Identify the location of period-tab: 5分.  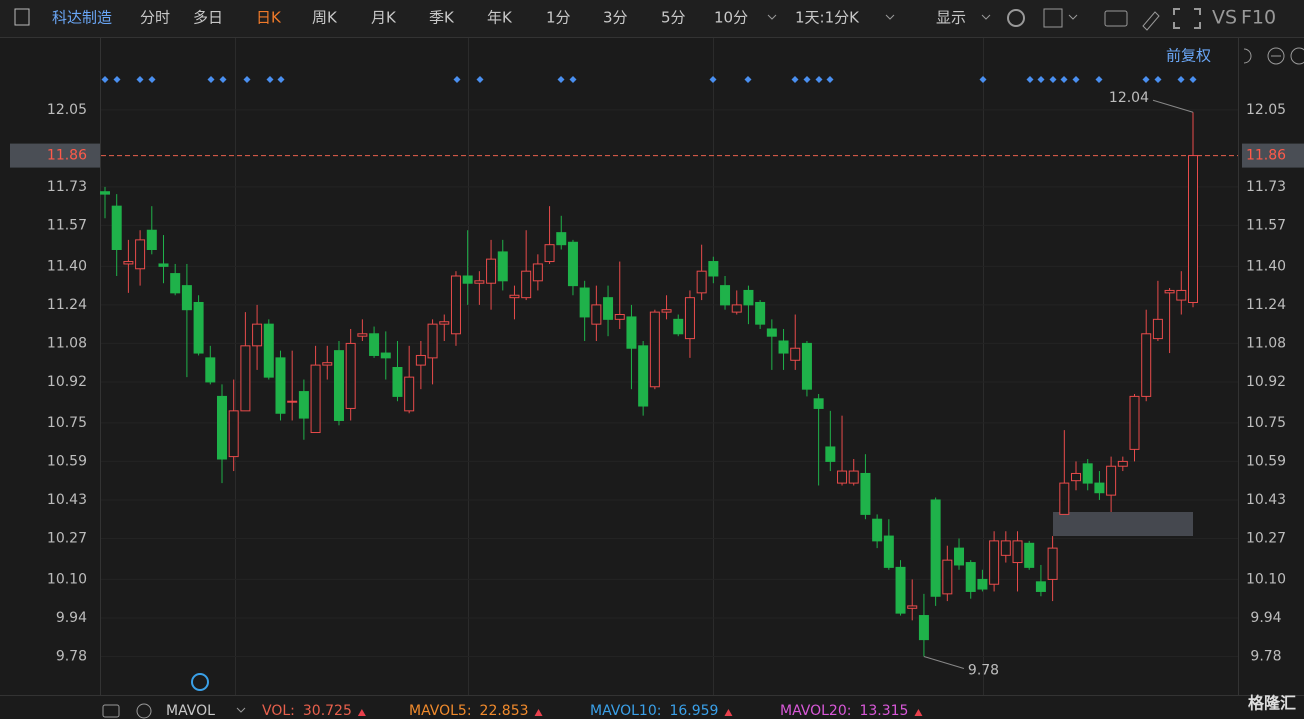
(673, 18).